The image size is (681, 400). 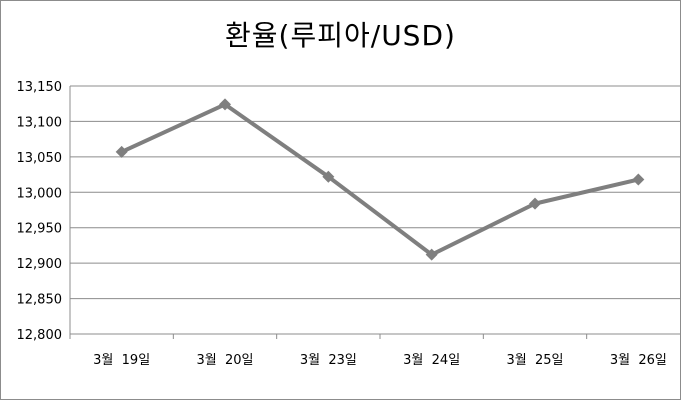 What do you see at coordinates (431, 360) in the screenshot?
I see `x-tick-label: 3월 24일` at bounding box center [431, 360].